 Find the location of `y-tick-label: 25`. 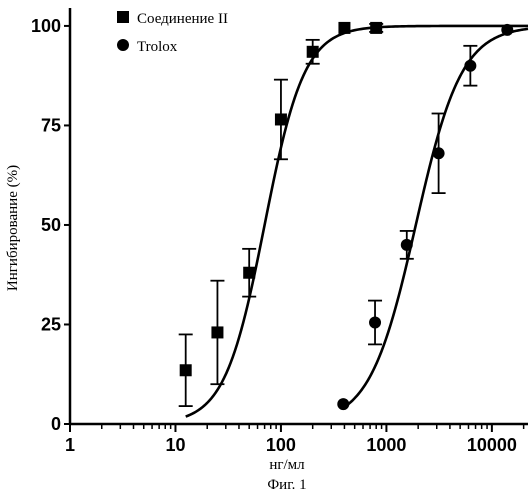

y-tick-label: 25 is located at coordinates (51, 324).